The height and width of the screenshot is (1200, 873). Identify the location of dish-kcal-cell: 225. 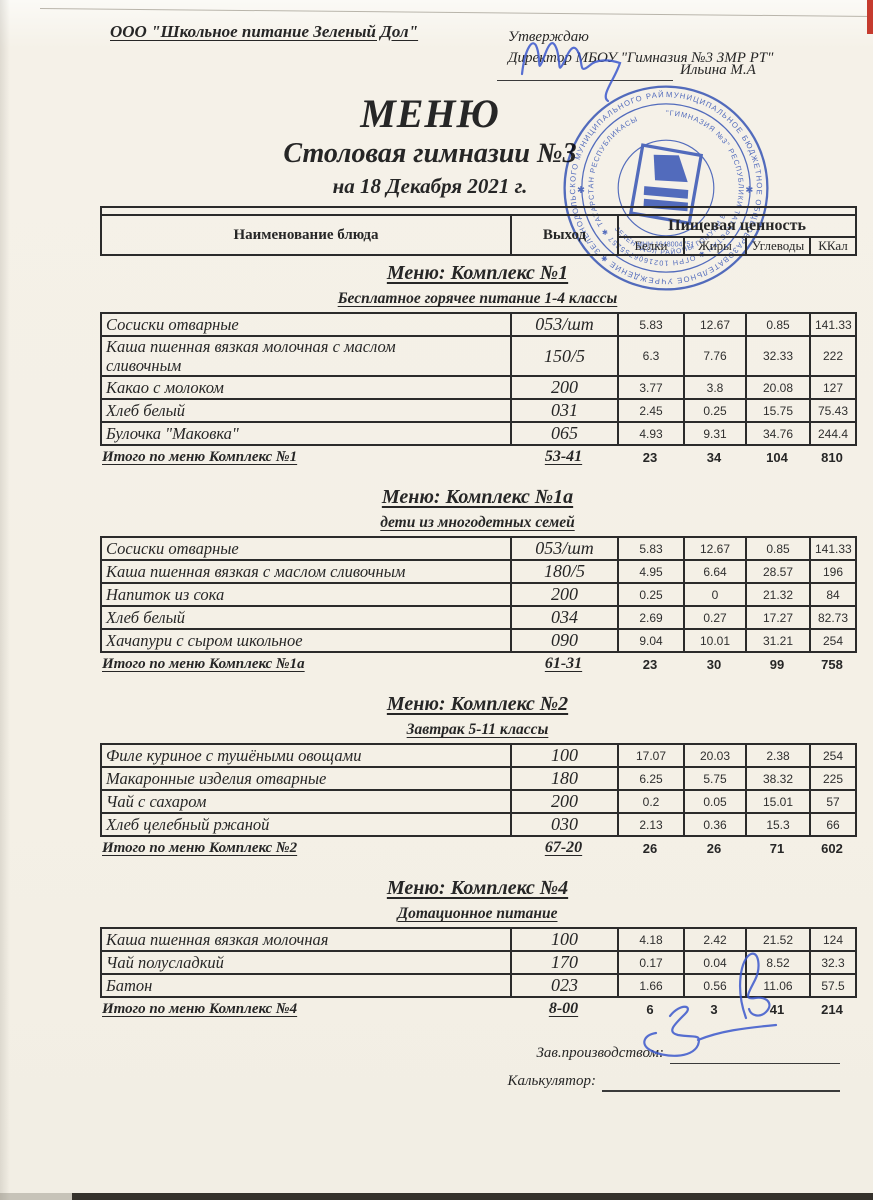
(833, 778).